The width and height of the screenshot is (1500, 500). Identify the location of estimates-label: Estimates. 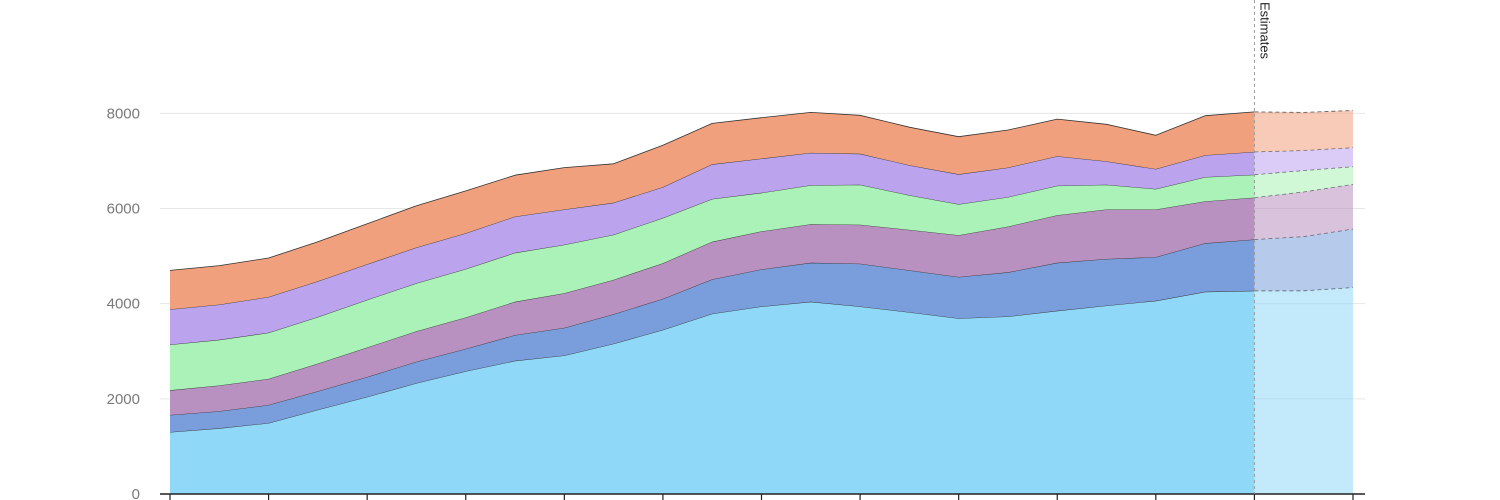
(1264, 31).